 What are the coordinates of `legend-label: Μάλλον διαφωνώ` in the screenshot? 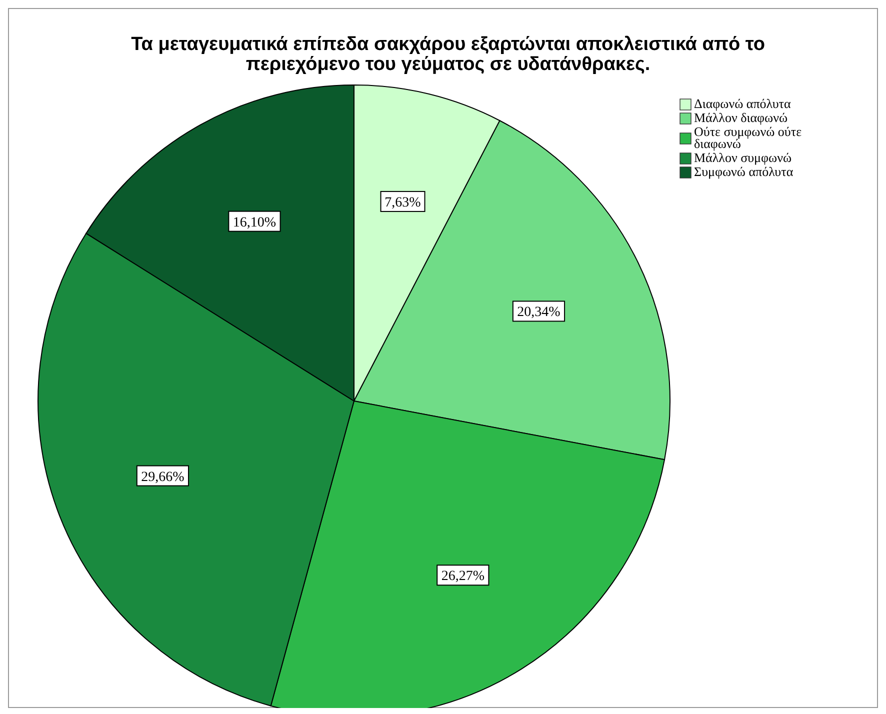 It's located at (741, 117).